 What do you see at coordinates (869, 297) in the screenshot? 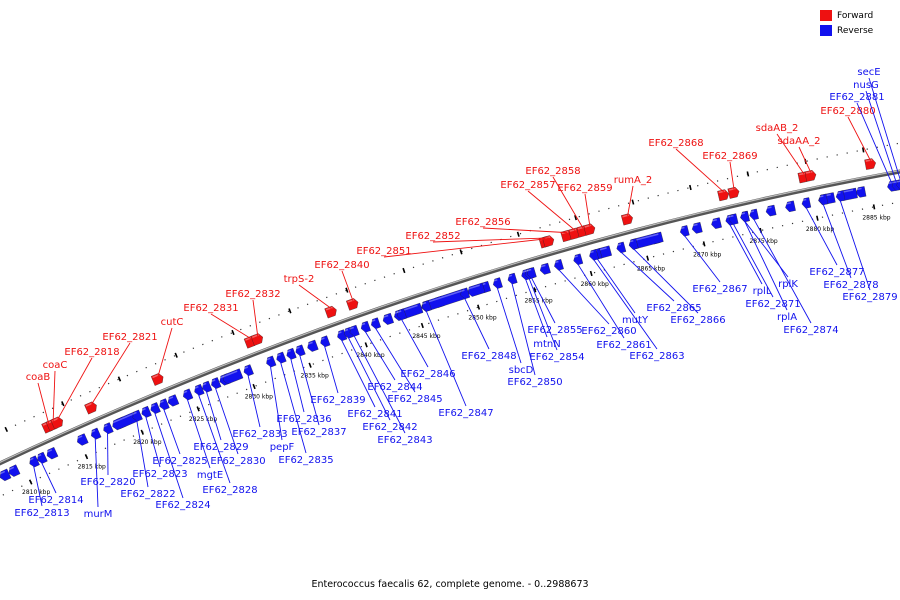
I see `reverse-gene-label: EF62_2879` at bounding box center [869, 297].